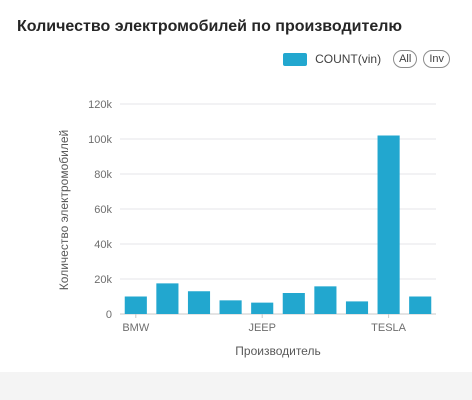  What do you see at coordinates (405, 59) in the screenshot?
I see `legend-all-button: All` at bounding box center [405, 59].